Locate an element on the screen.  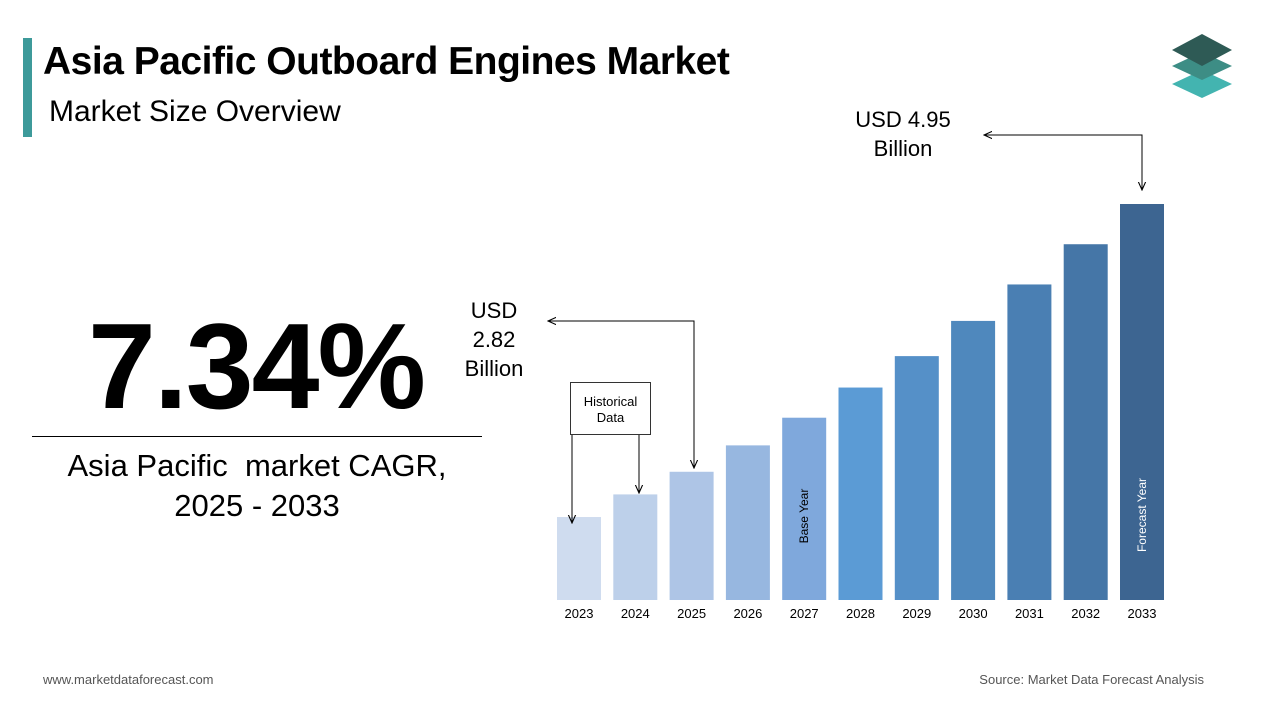
x-tick-label-2029: 2029 is located at coordinates (916, 613).